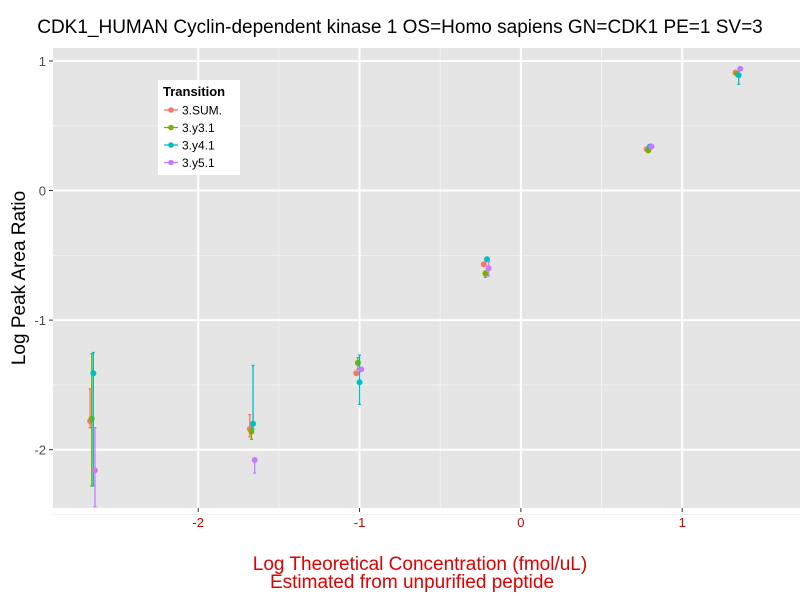 This screenshot has height=600, width=800. Describe the element at coordinates (40, 320) in the screenshot. I see `y-tick-label: -1` at that location.